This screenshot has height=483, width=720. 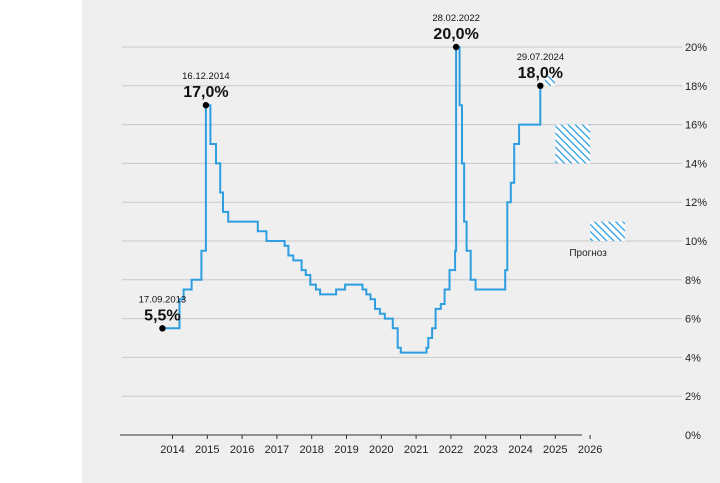 I want to click on annotation-date: 29.07.2024, so click(x=541, y=57).